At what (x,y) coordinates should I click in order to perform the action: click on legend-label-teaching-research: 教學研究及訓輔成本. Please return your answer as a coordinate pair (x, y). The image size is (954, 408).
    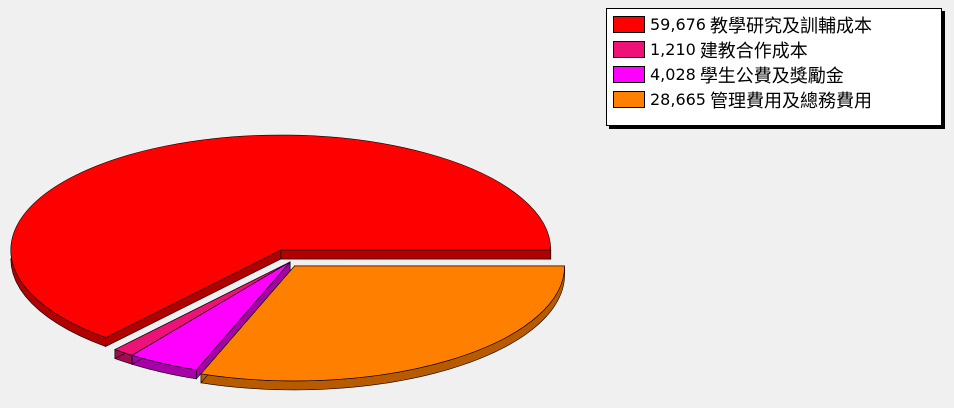
    Looking at the image, I should click on (790, 26).